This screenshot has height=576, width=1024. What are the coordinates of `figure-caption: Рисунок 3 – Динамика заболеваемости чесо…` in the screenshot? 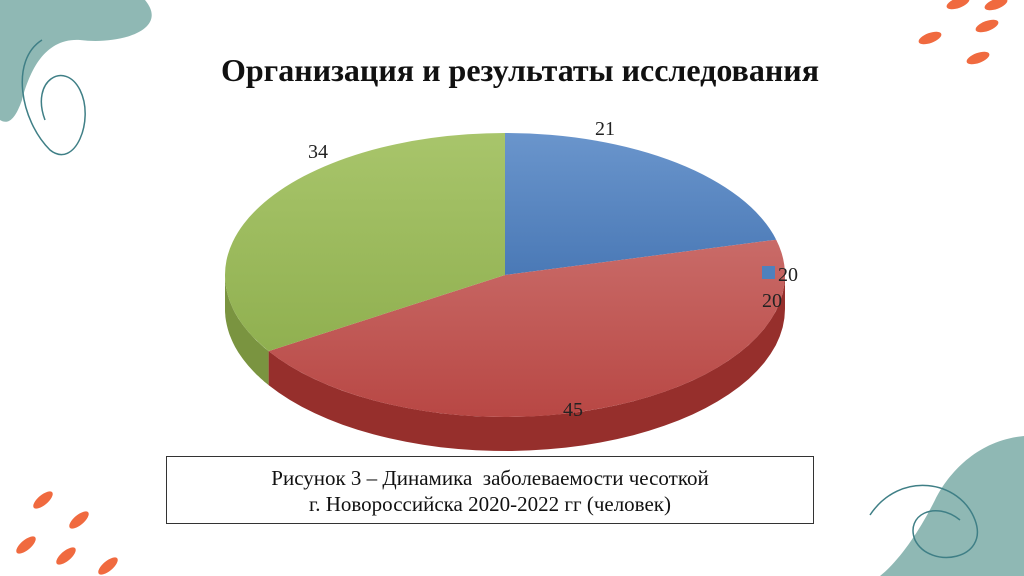 It's located at (490, 490).